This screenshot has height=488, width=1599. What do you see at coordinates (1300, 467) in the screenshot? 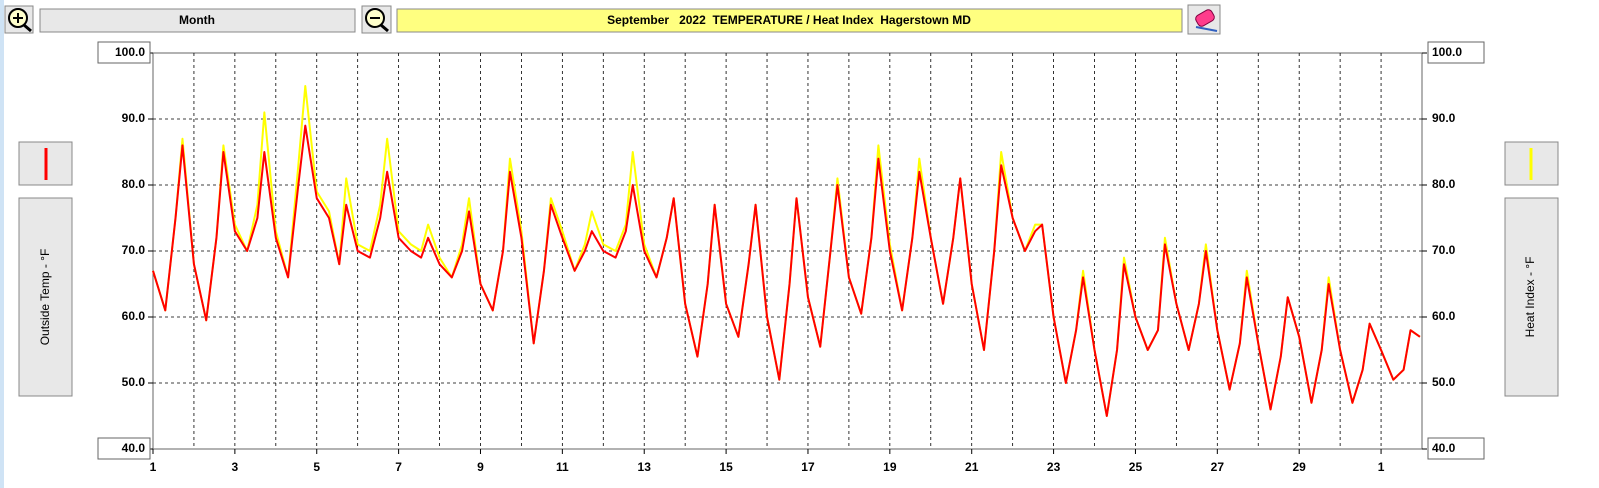
I see `x-tick-label: 29` at bounding box center [1300, 467].